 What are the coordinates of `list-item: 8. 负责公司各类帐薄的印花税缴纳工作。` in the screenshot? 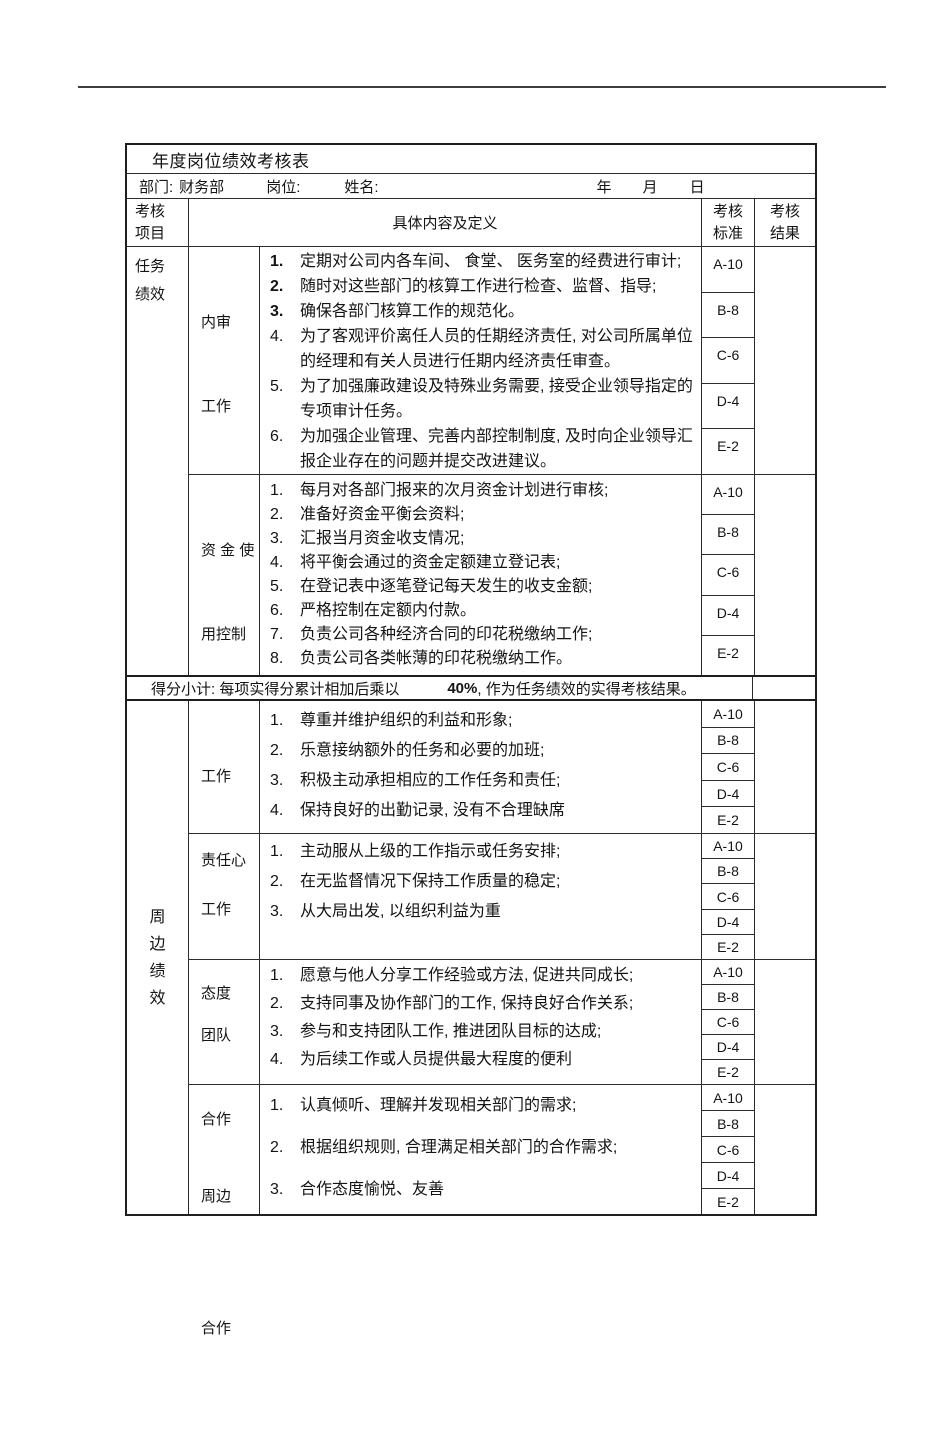 It's located at (481, 659).